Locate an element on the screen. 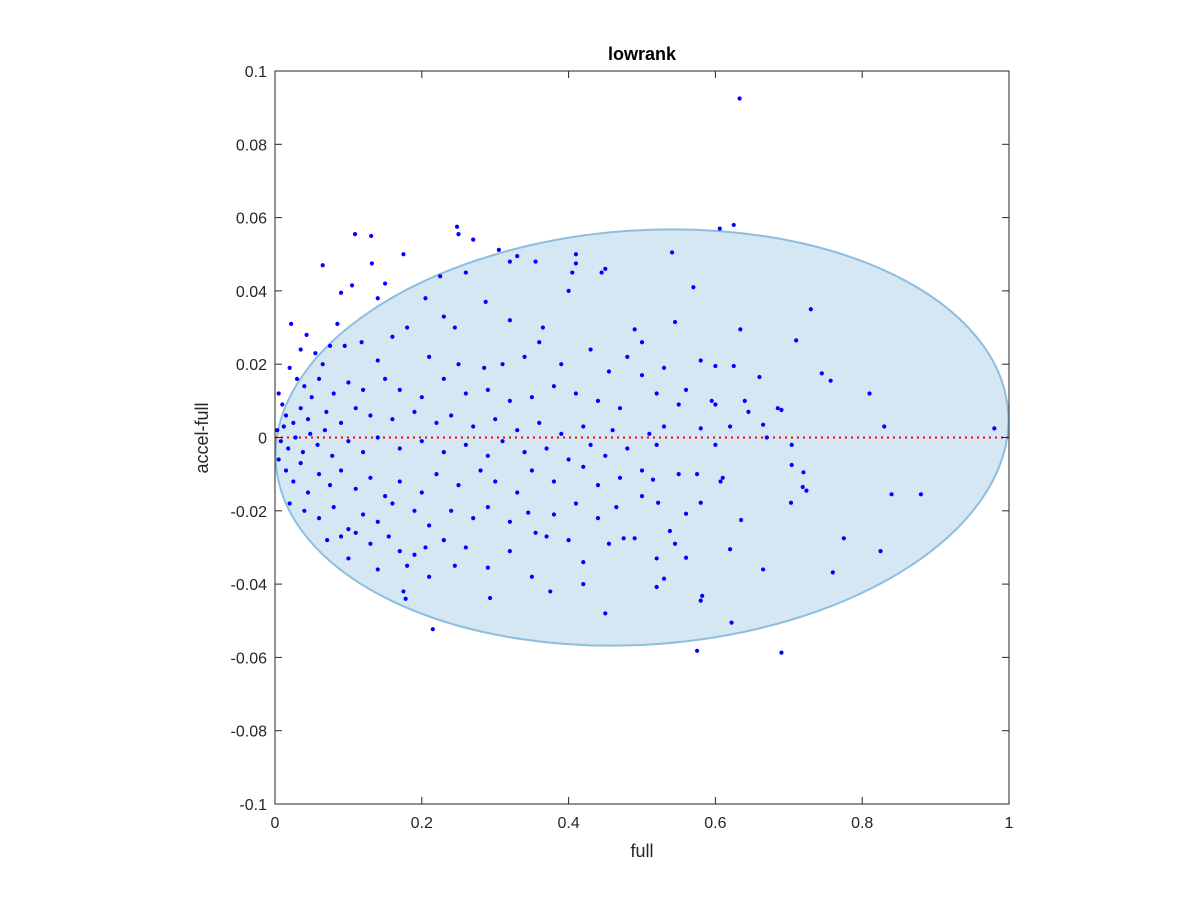 The width and height of the screenshot is (1200, 900). chart-title: lowrank is located at coordinates (642, 54).